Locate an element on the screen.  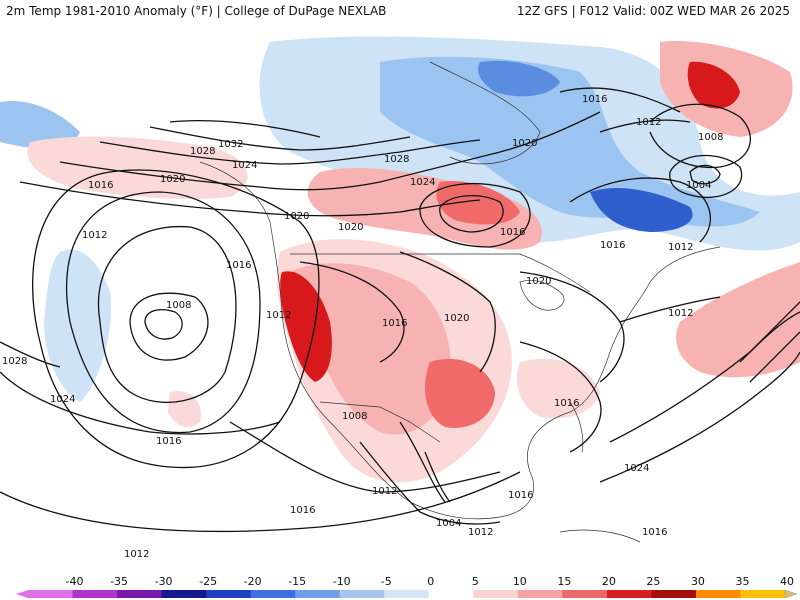
legend-tick-label: -25 is located at coordinates (208, 581).